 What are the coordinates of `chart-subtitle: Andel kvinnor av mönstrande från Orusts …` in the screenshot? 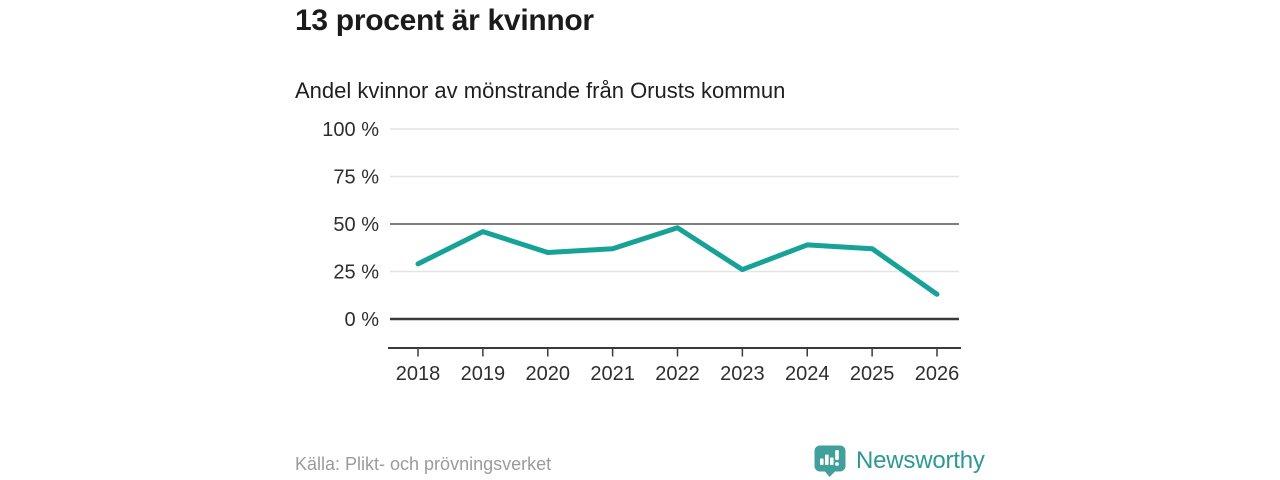 It's located at (540, 90).